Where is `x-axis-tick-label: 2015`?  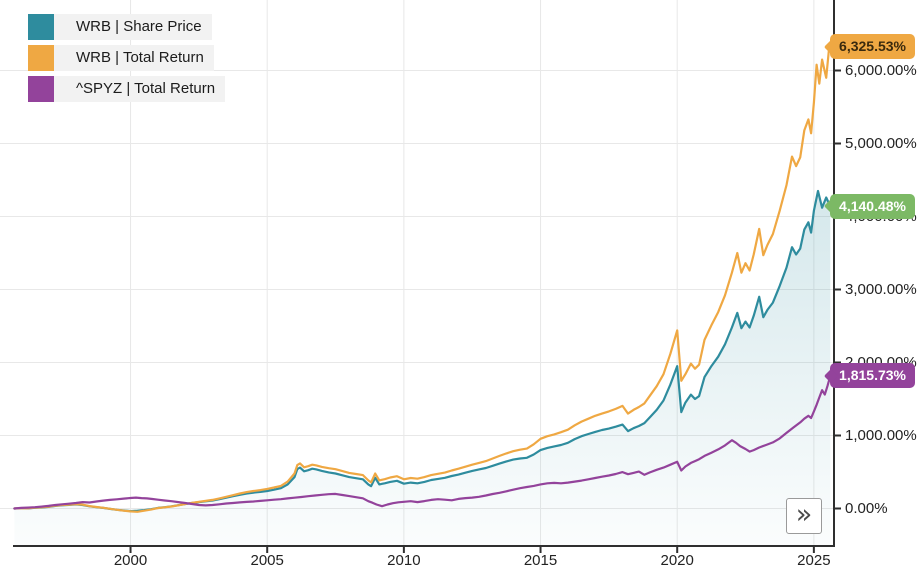
x-axis-tick-label: 2015 is located at coordinates (540, 560).